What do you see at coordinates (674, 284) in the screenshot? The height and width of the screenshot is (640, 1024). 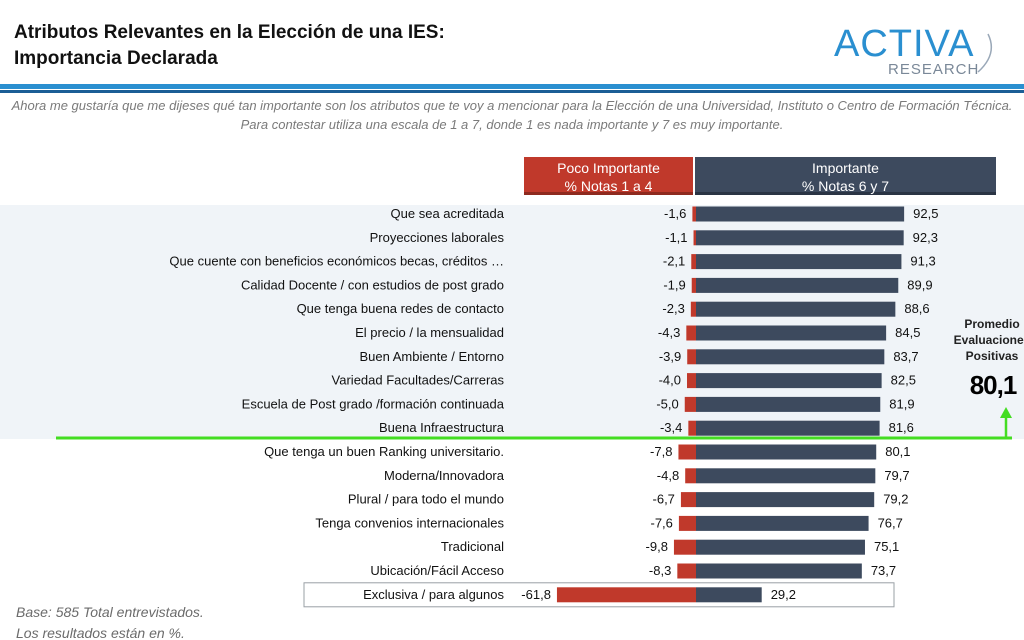 I see `row-4-negative-value: -1,9` at bounding box center [674, 284].